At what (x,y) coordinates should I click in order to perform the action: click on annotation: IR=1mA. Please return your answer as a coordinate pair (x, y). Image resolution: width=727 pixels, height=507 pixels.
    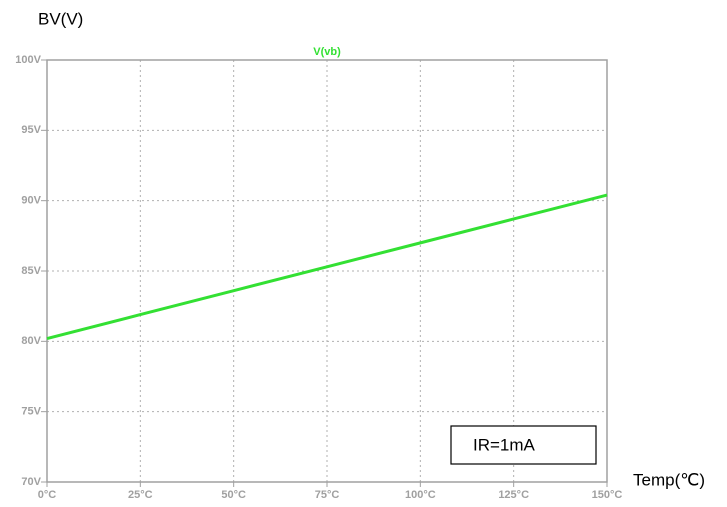
    Looking at the image, I should click on (504, 444).